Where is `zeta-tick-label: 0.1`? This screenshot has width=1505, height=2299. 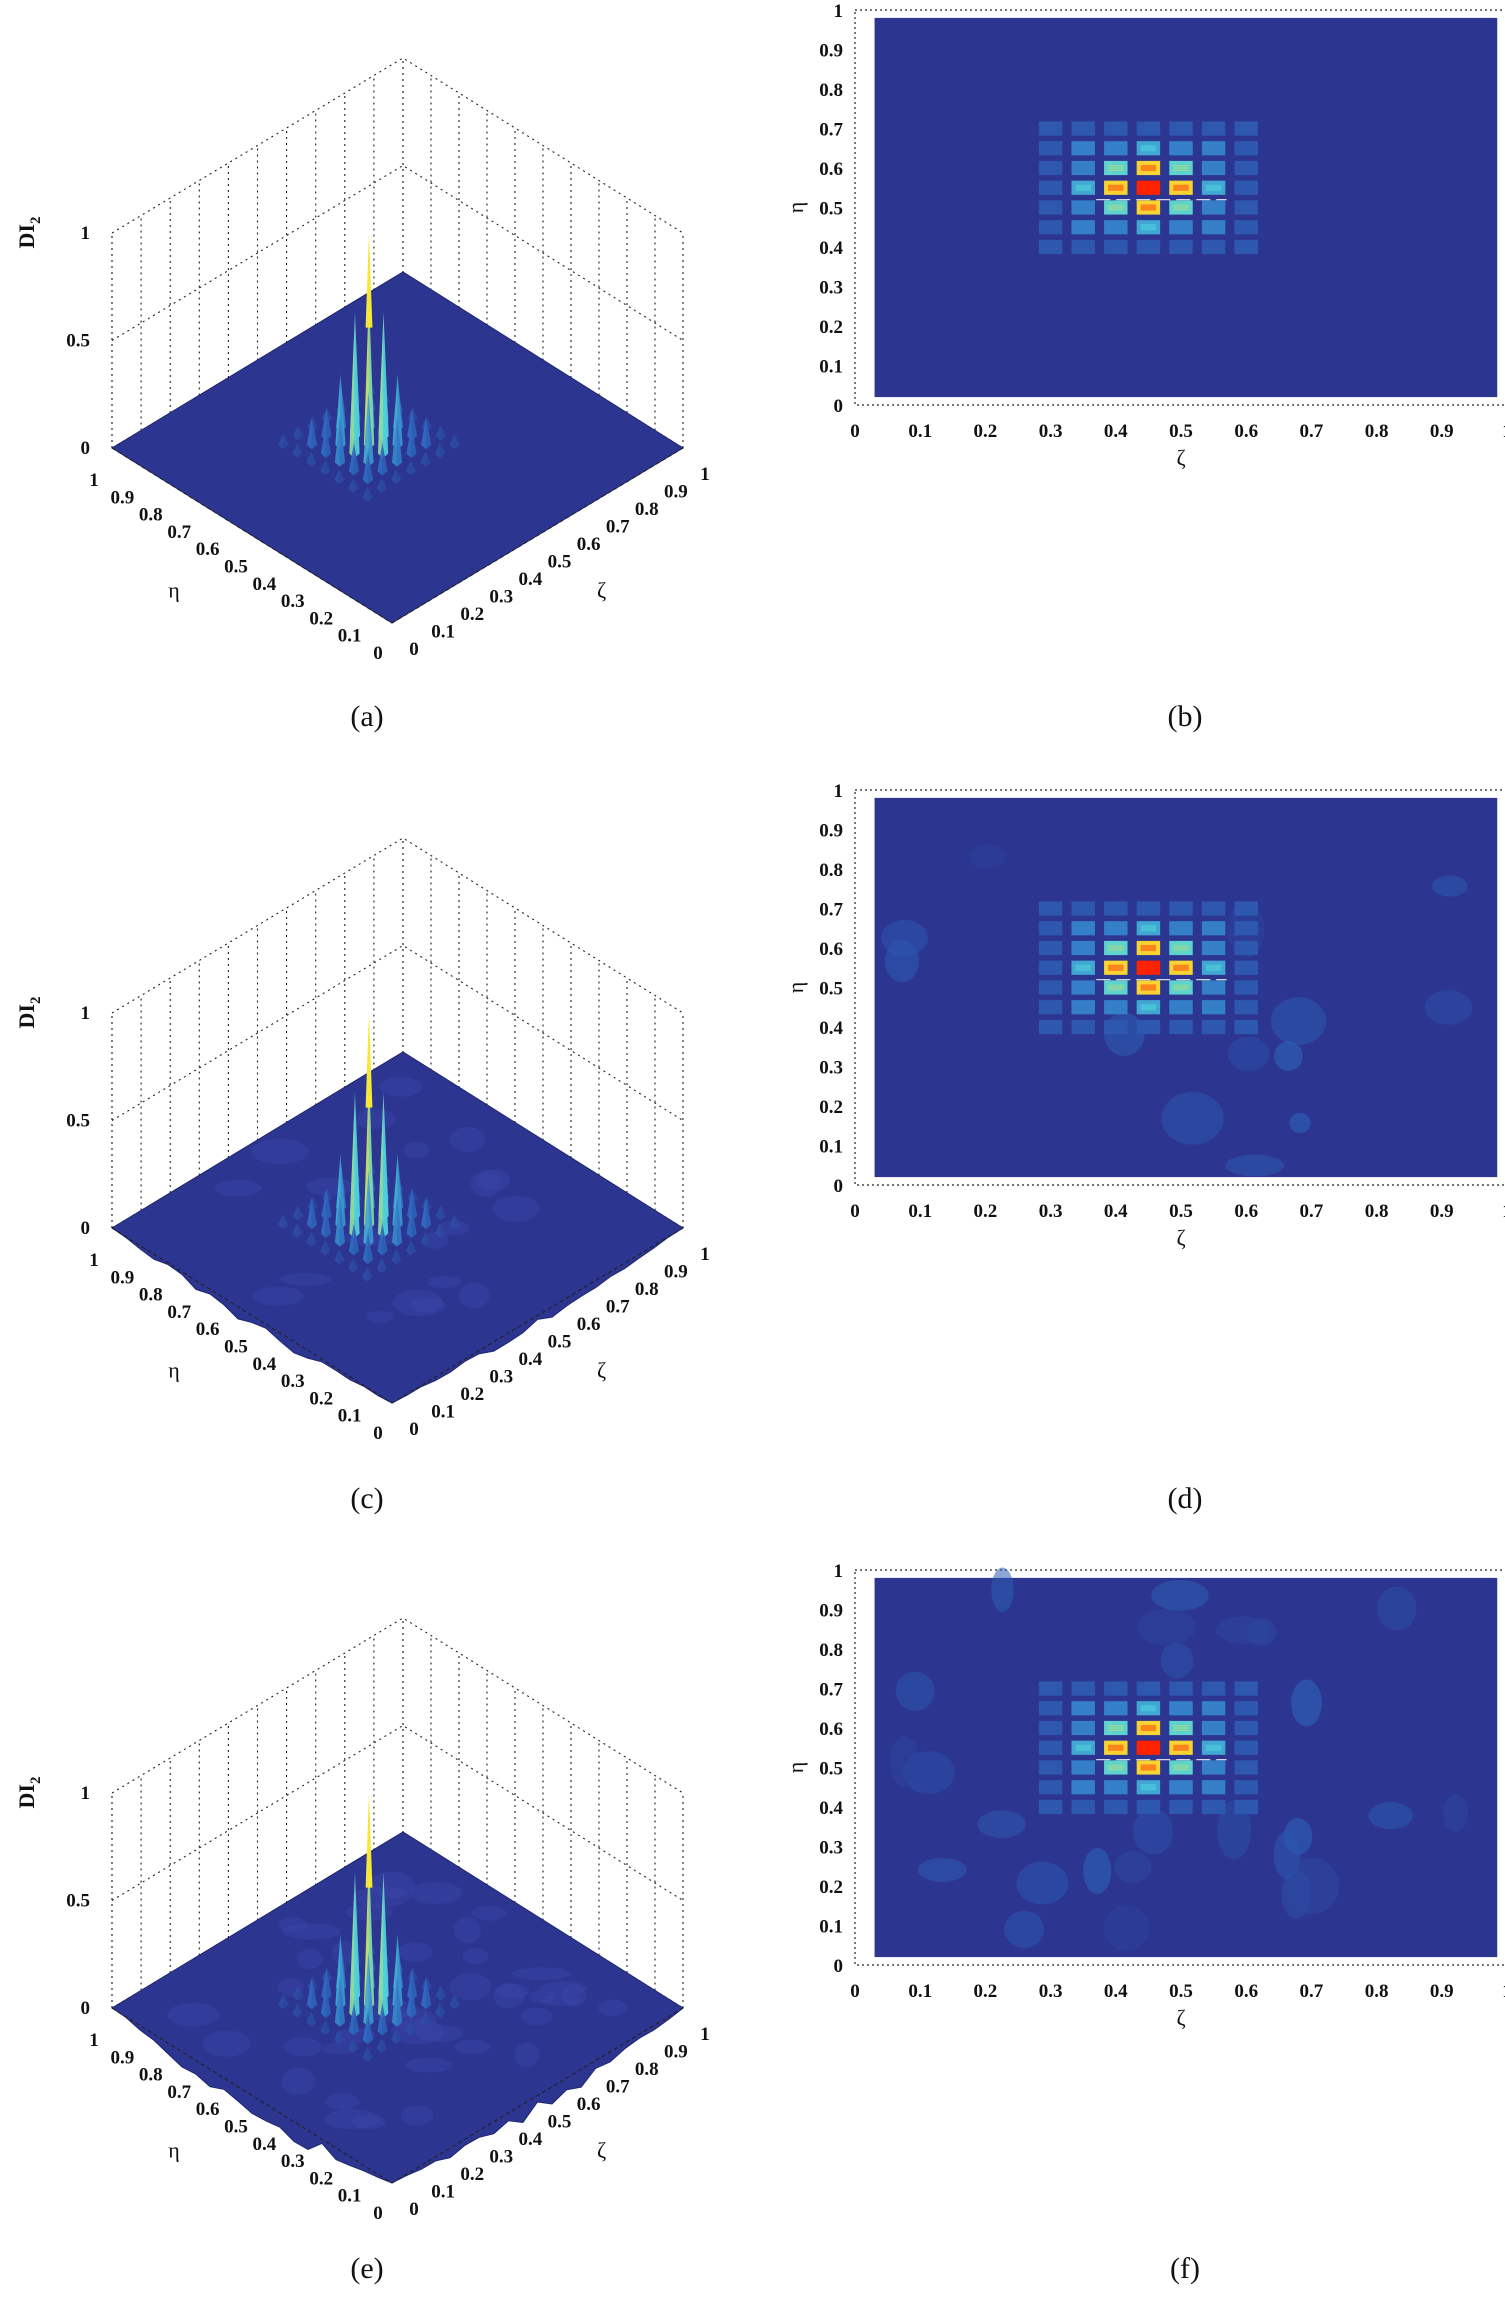 zeta-tick-label: 0.1 is located at coordinates (443, 2192).